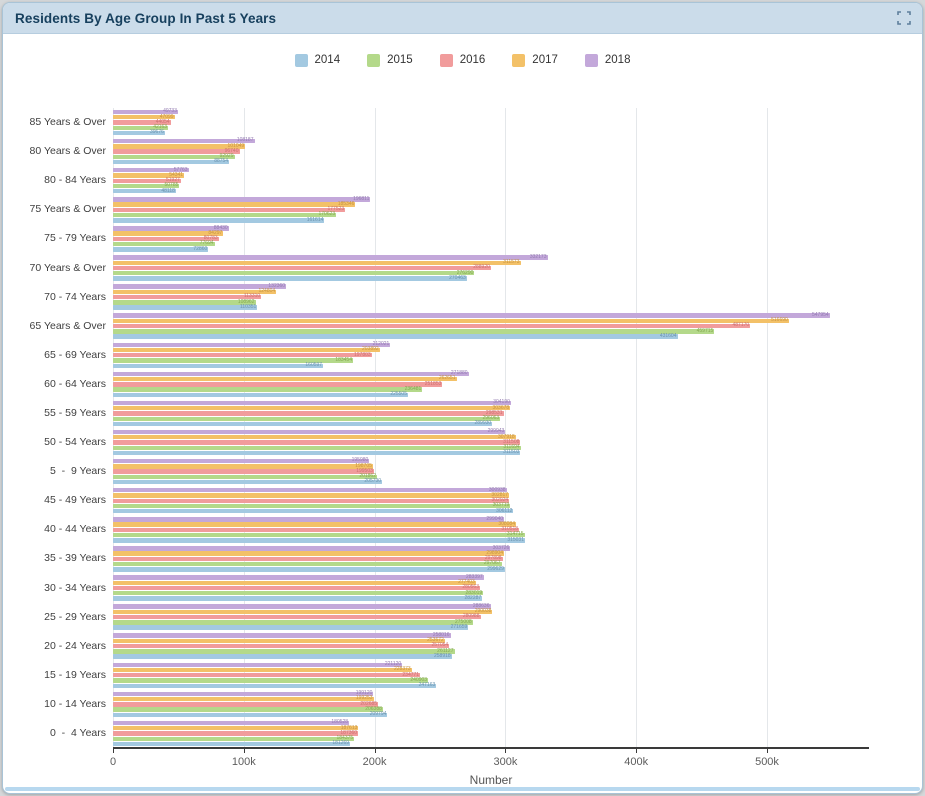 Image resolution: width=925 pixels, height=796 pixels. Describe the element at coordinates (144, 191) in the screenshot. I see `bar-2014: 48118` at that location.